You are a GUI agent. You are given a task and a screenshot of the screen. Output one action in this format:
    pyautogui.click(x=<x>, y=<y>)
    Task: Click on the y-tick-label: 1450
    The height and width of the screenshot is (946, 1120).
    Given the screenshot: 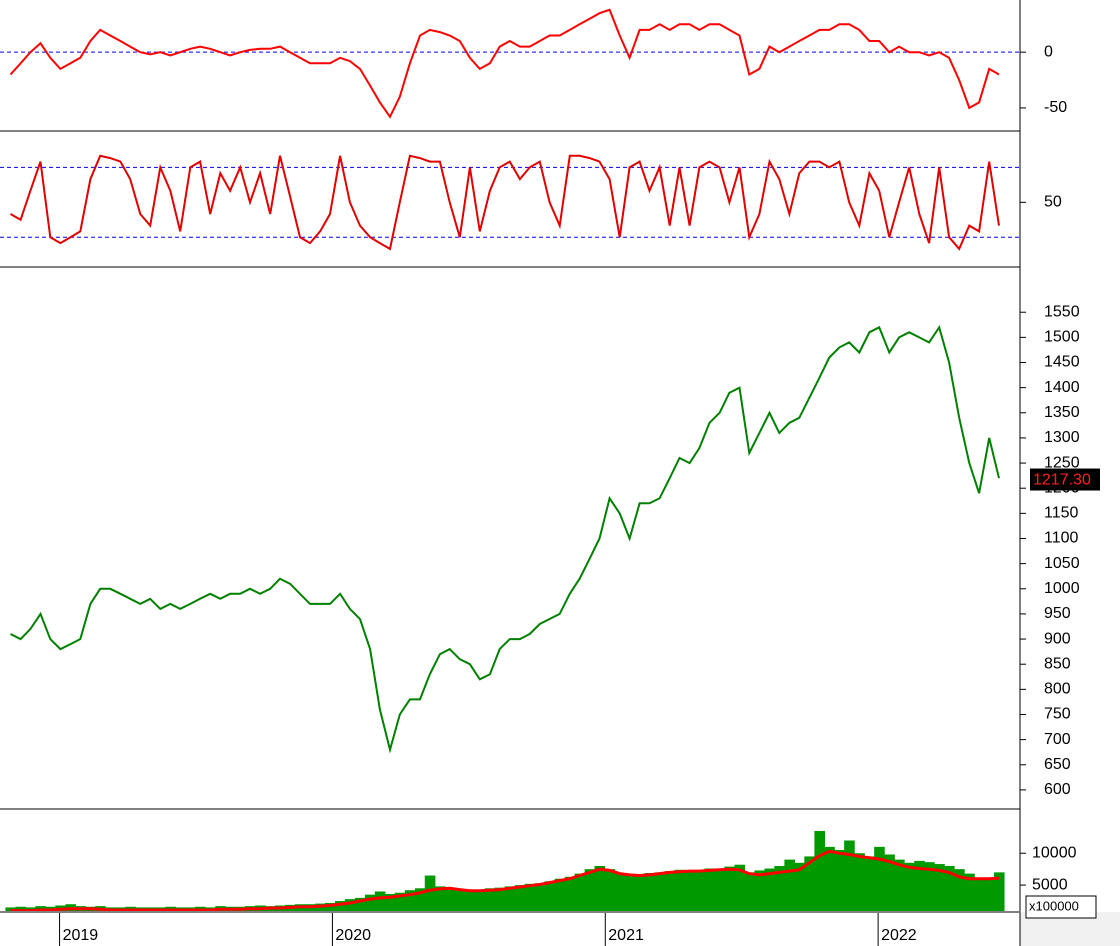 What is the action you would take?
    pyautogui.click(x=1062, y=362)
    